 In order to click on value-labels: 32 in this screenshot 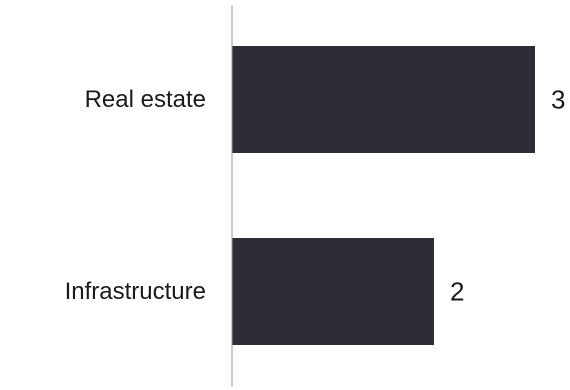, I will do `click(507, 196)`.